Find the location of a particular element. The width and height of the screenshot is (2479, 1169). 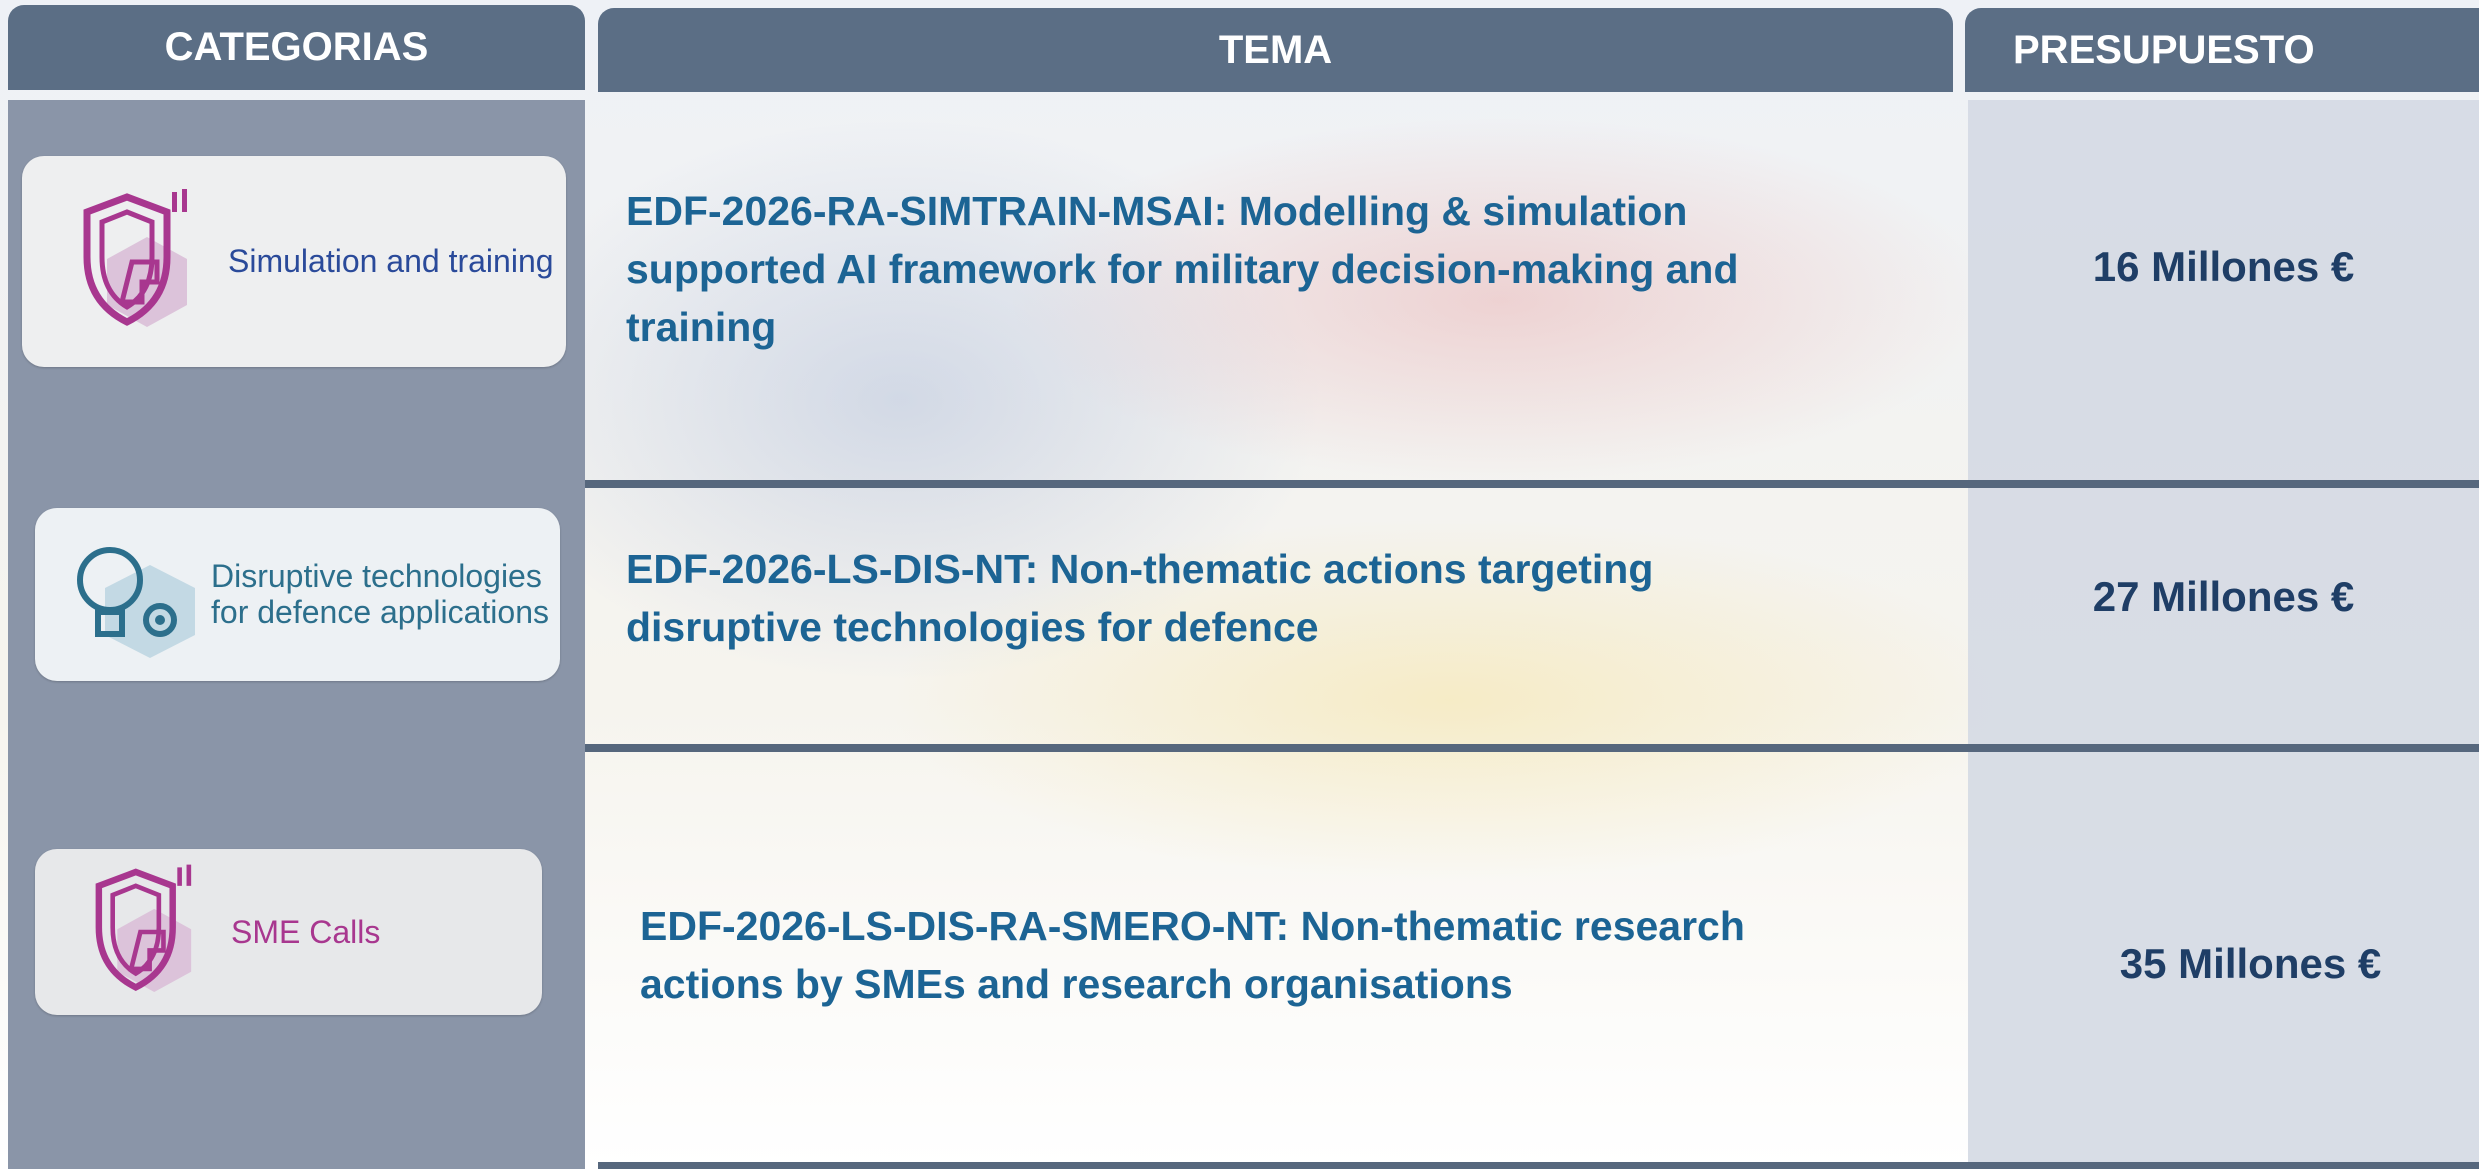

budget-text: 16 Millones € is located at coordinates (2223, 266).